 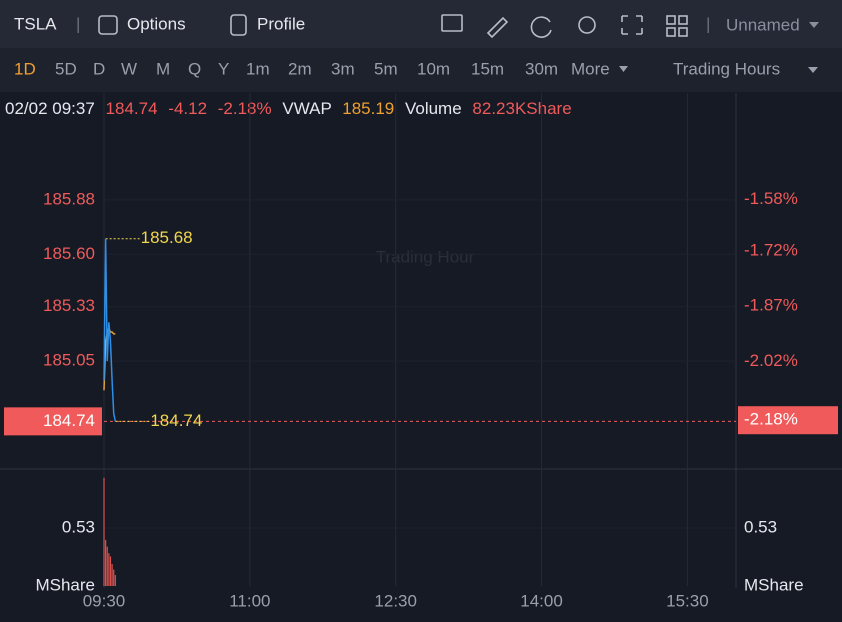 I want to click on toolbar, so click(x=421, y=24).